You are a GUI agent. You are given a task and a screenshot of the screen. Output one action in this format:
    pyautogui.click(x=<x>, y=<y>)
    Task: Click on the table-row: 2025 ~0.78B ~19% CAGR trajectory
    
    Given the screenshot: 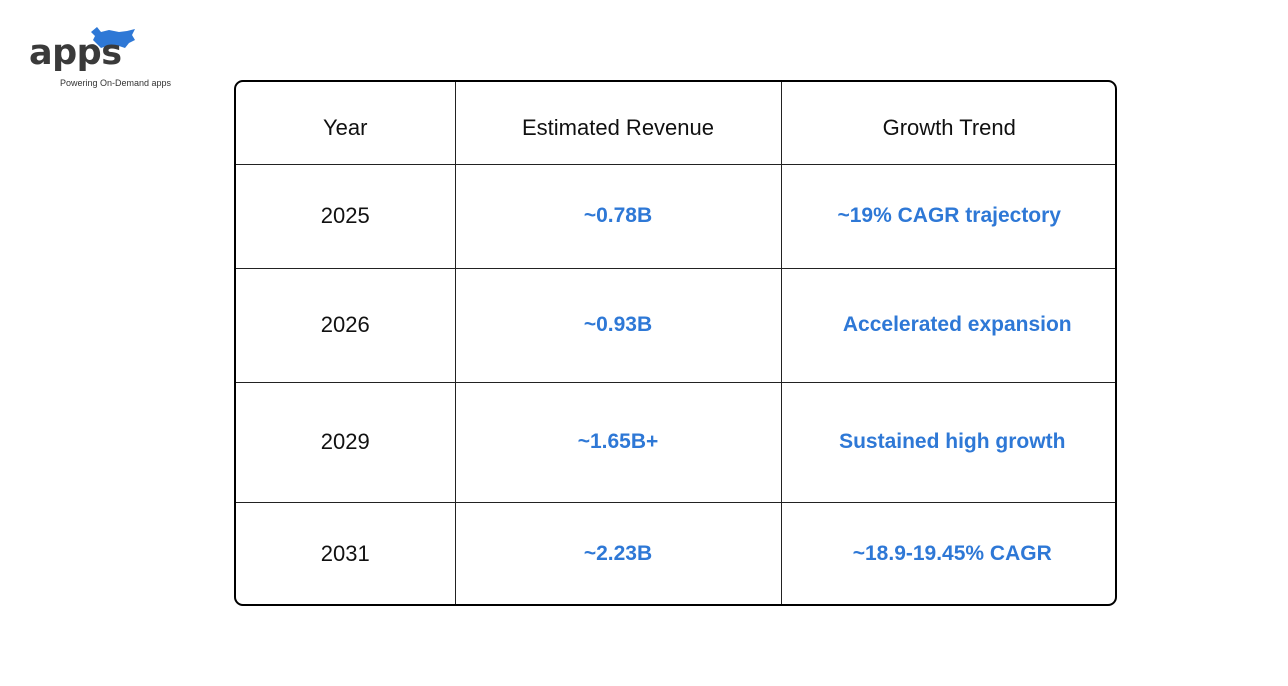 What is the action you would take?
    pyautogui.click(x=675, y=216)
    